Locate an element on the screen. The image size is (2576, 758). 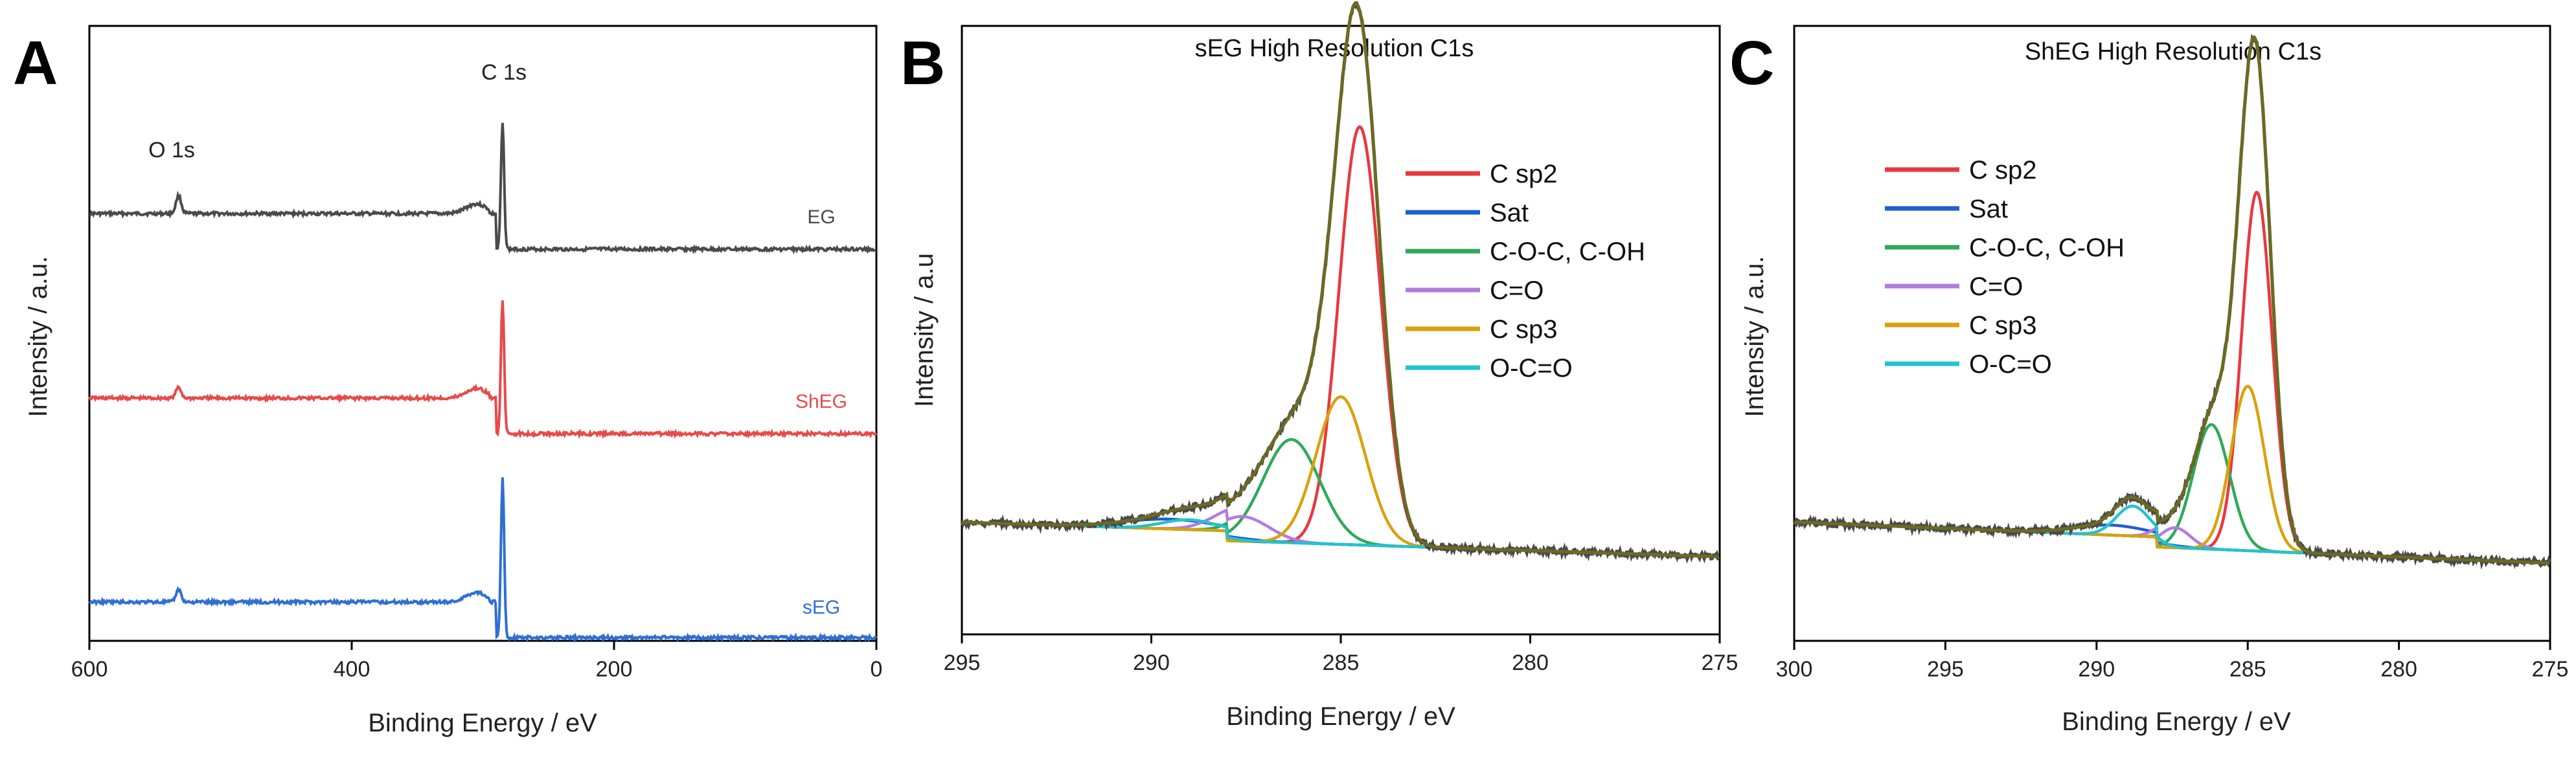
panel-a-annotation: O 1s is located at coordinates (172, 150).